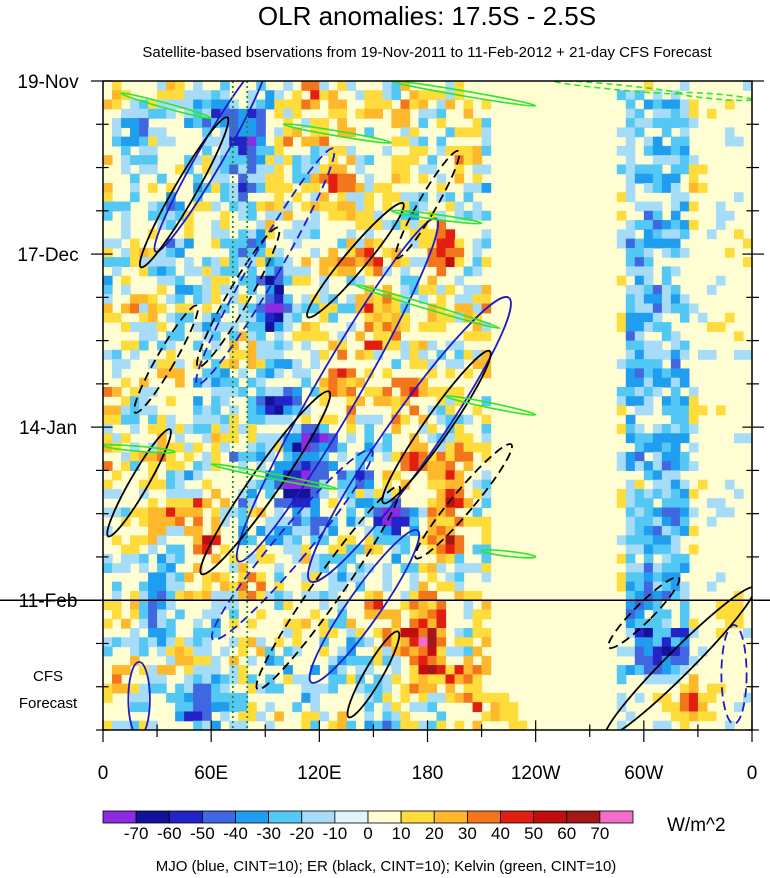 The image size is (770, 878). What do you see at coordinates (450, 817) in the screenshot?
I see `colorbar-swatch` at bounding box center [450, 817].